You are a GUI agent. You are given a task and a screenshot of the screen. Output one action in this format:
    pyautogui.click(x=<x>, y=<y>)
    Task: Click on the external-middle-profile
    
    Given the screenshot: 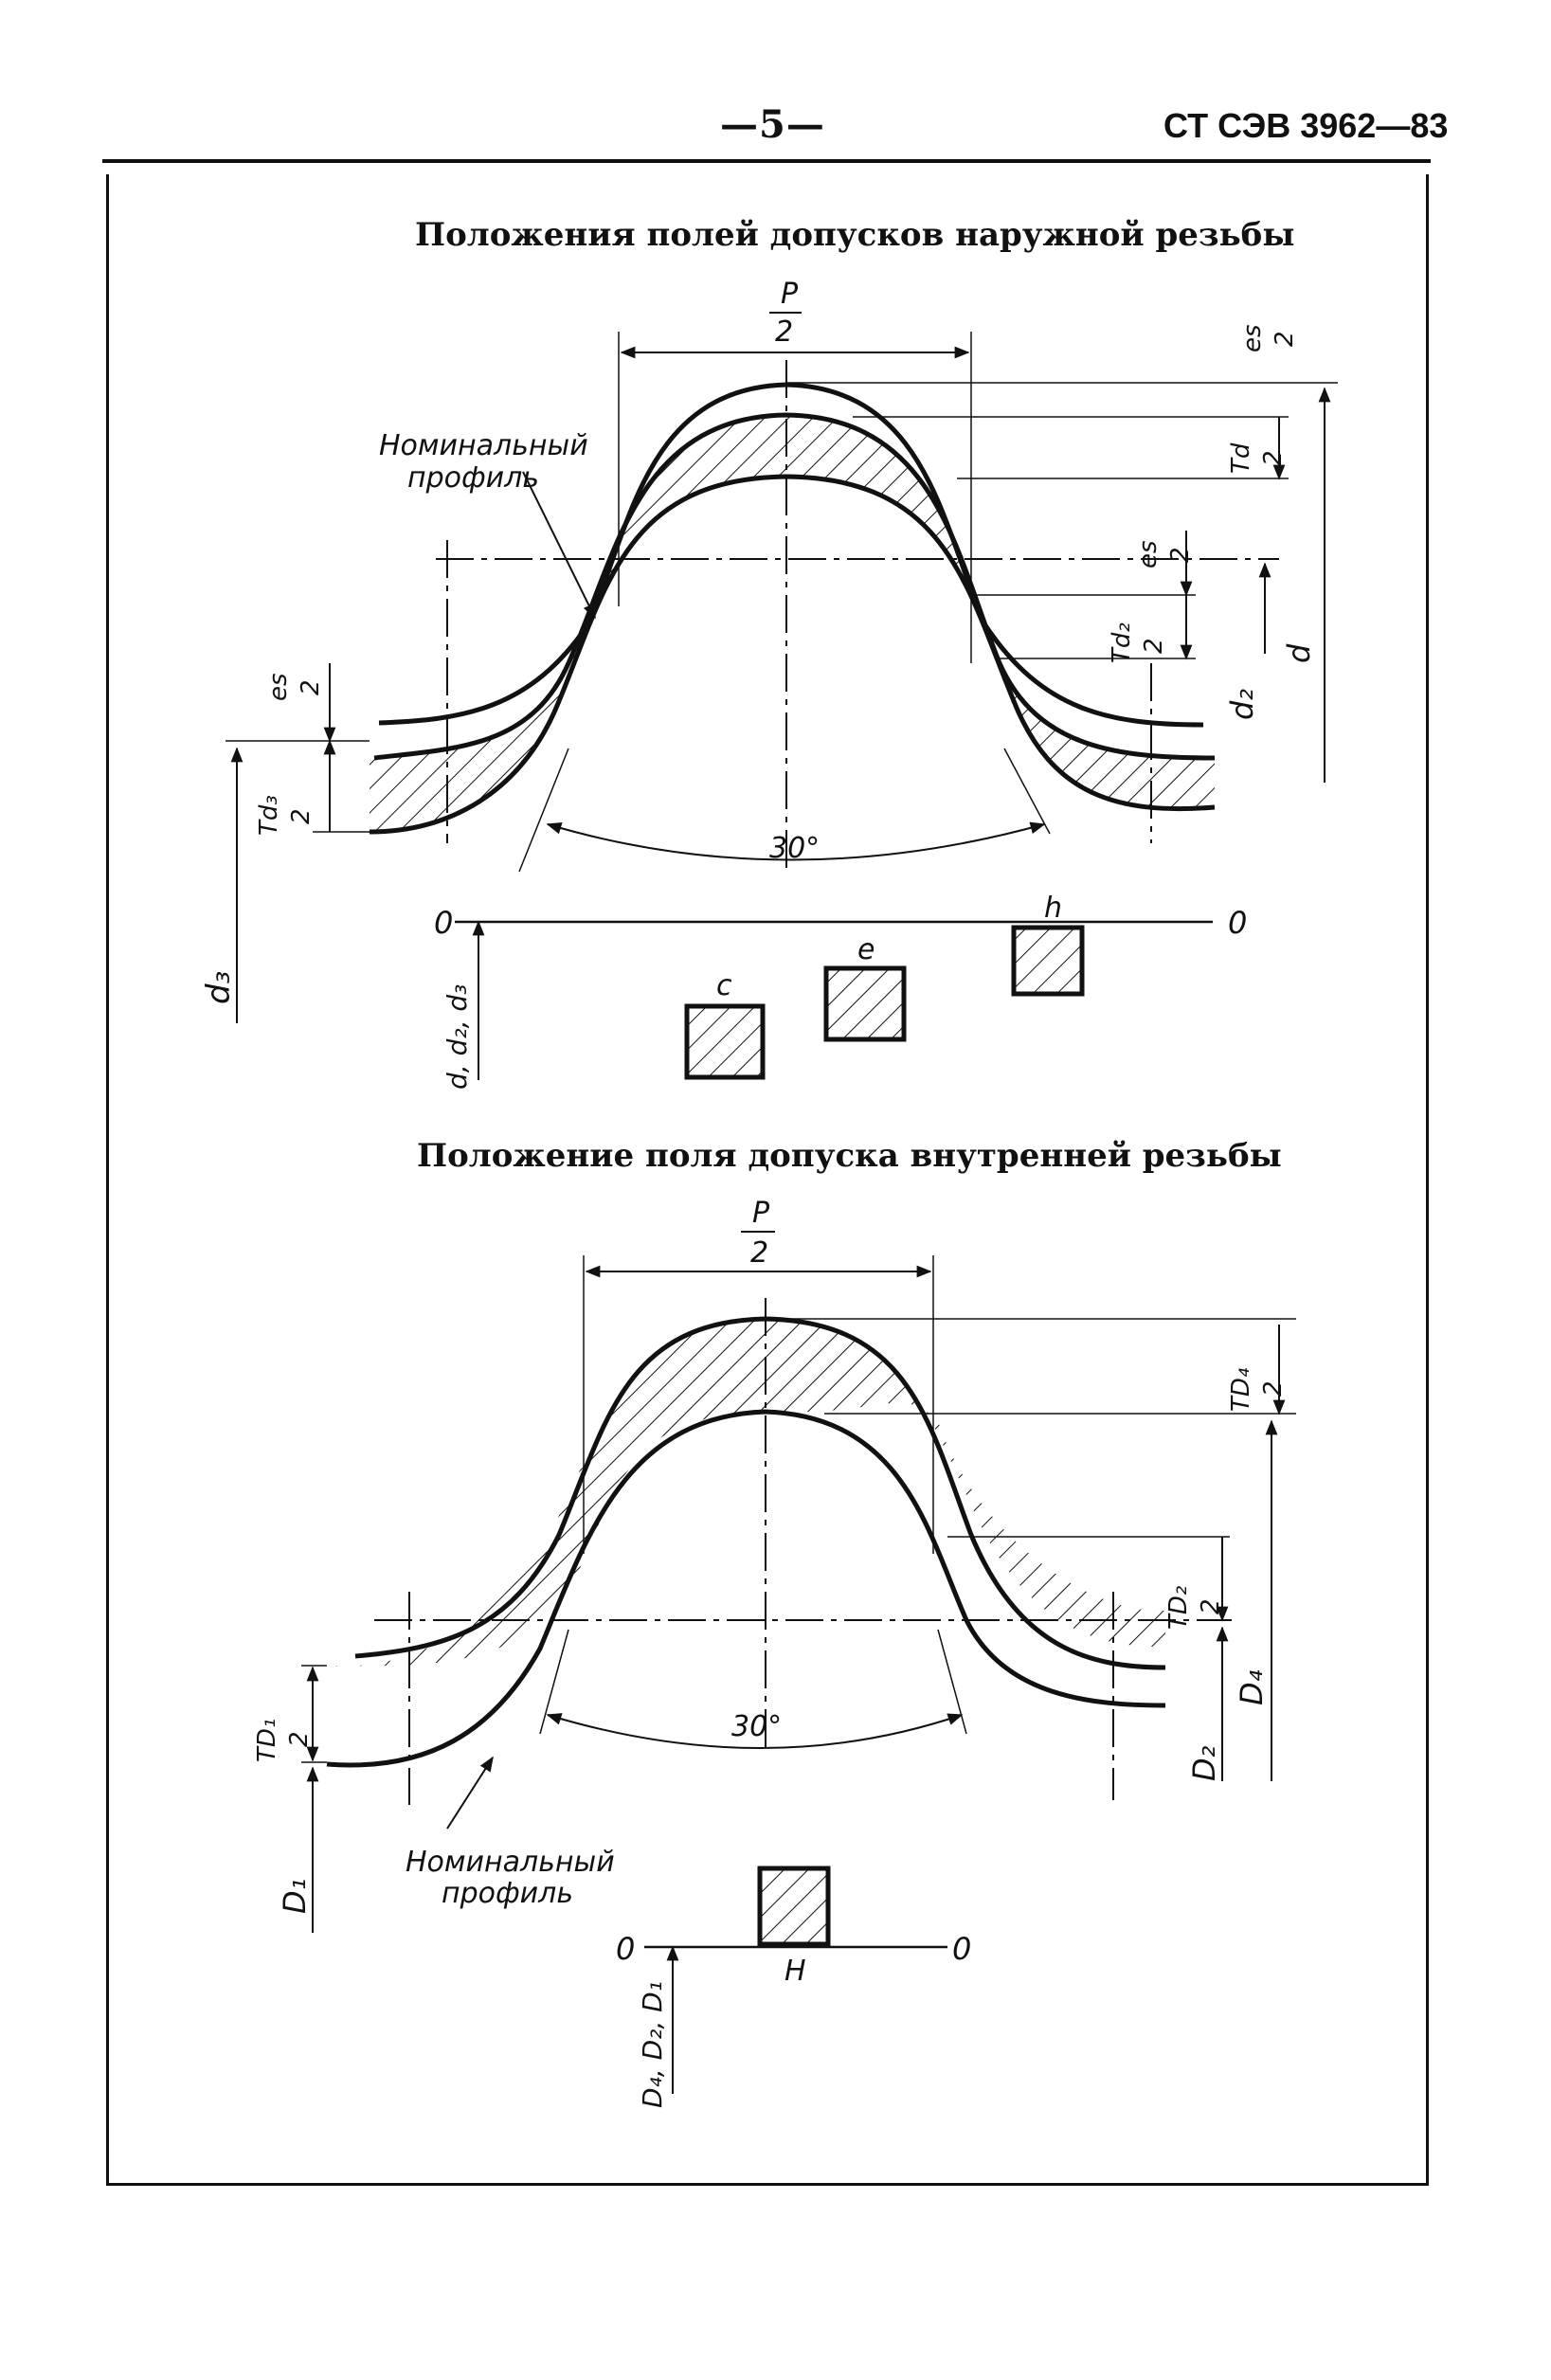 What is the action you would take?
    pyautogui.click(x=794, y=586)
    